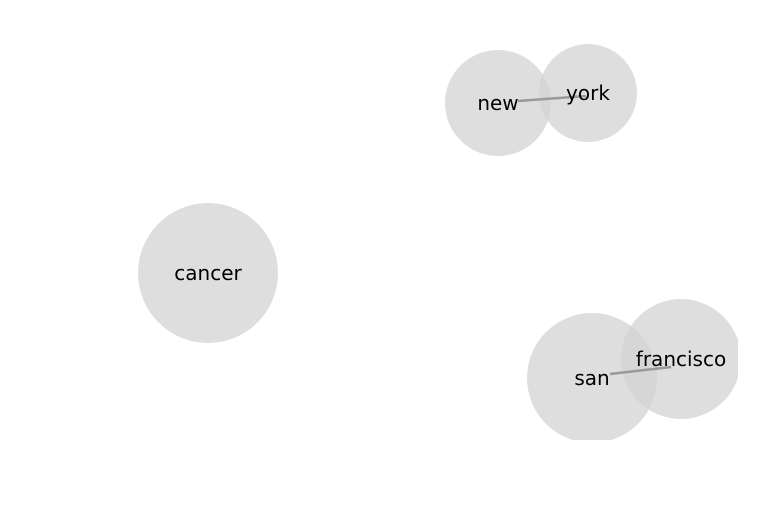 Image resolution: width=769 pixels, height=505 pixels. I want to click on node-label-york: york, so click(588, 93).